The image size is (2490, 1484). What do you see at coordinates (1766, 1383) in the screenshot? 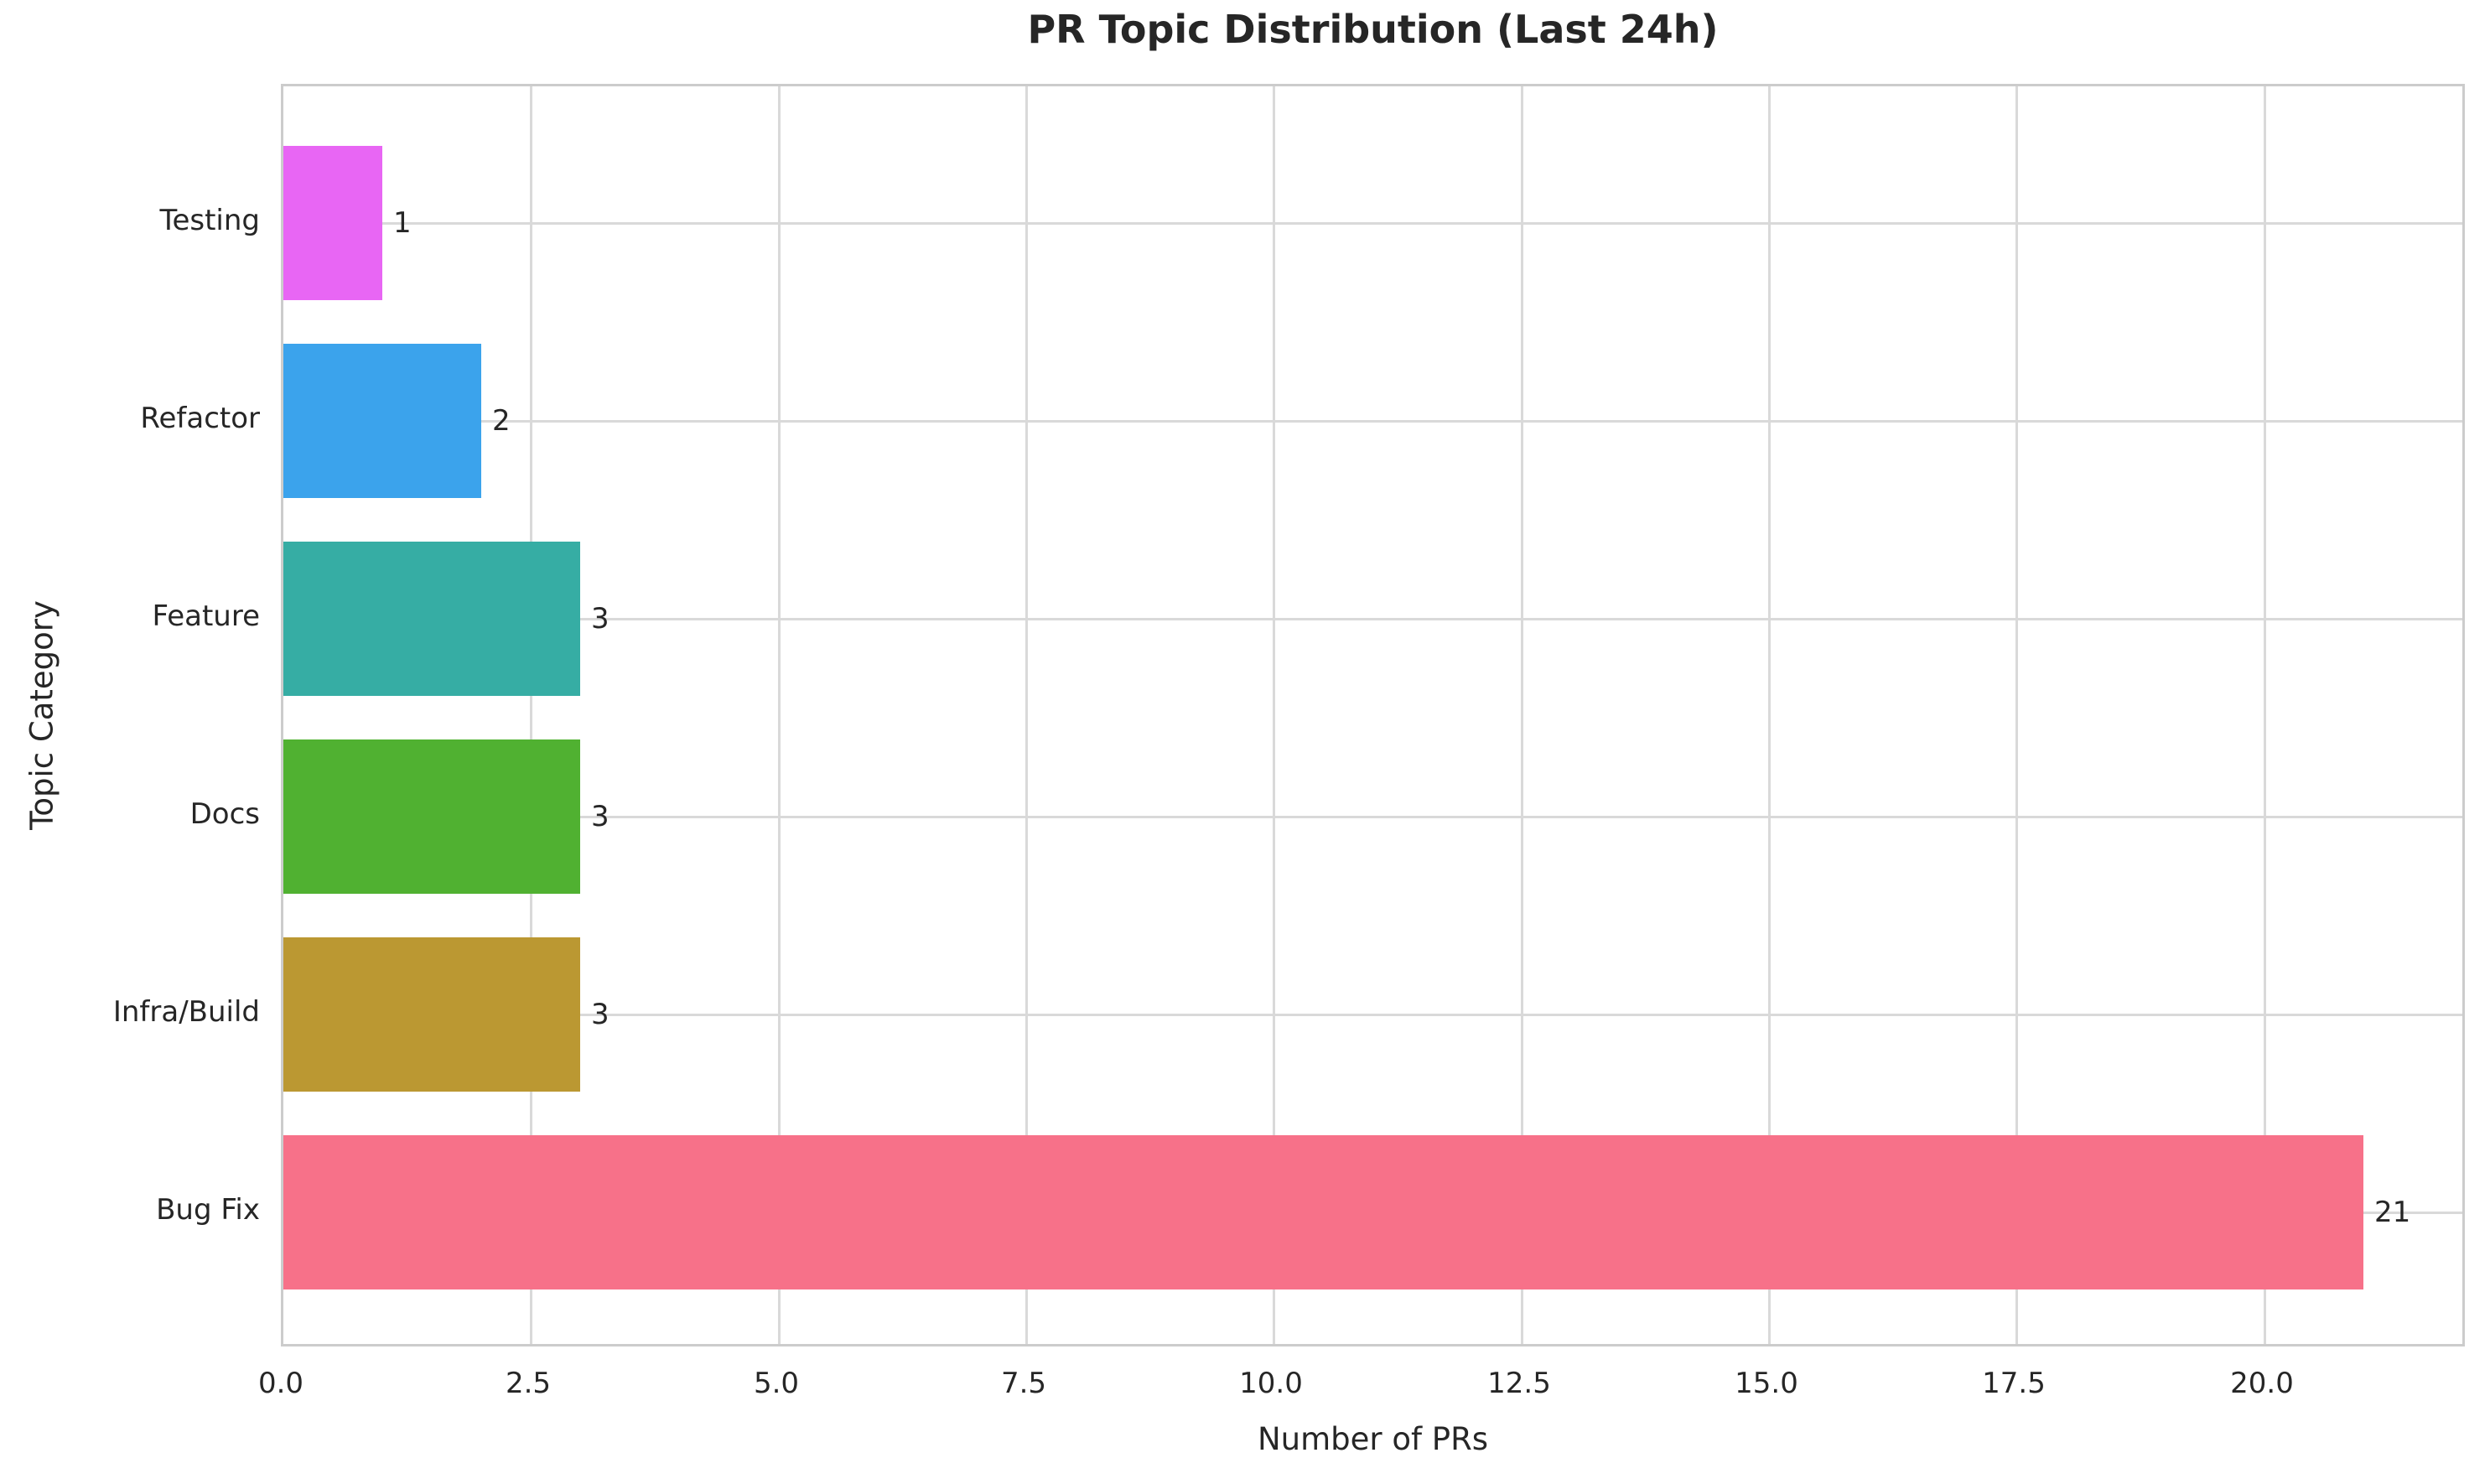
I see `x-tick-label-15: 15.0` at bounding box center [1766, 1383].